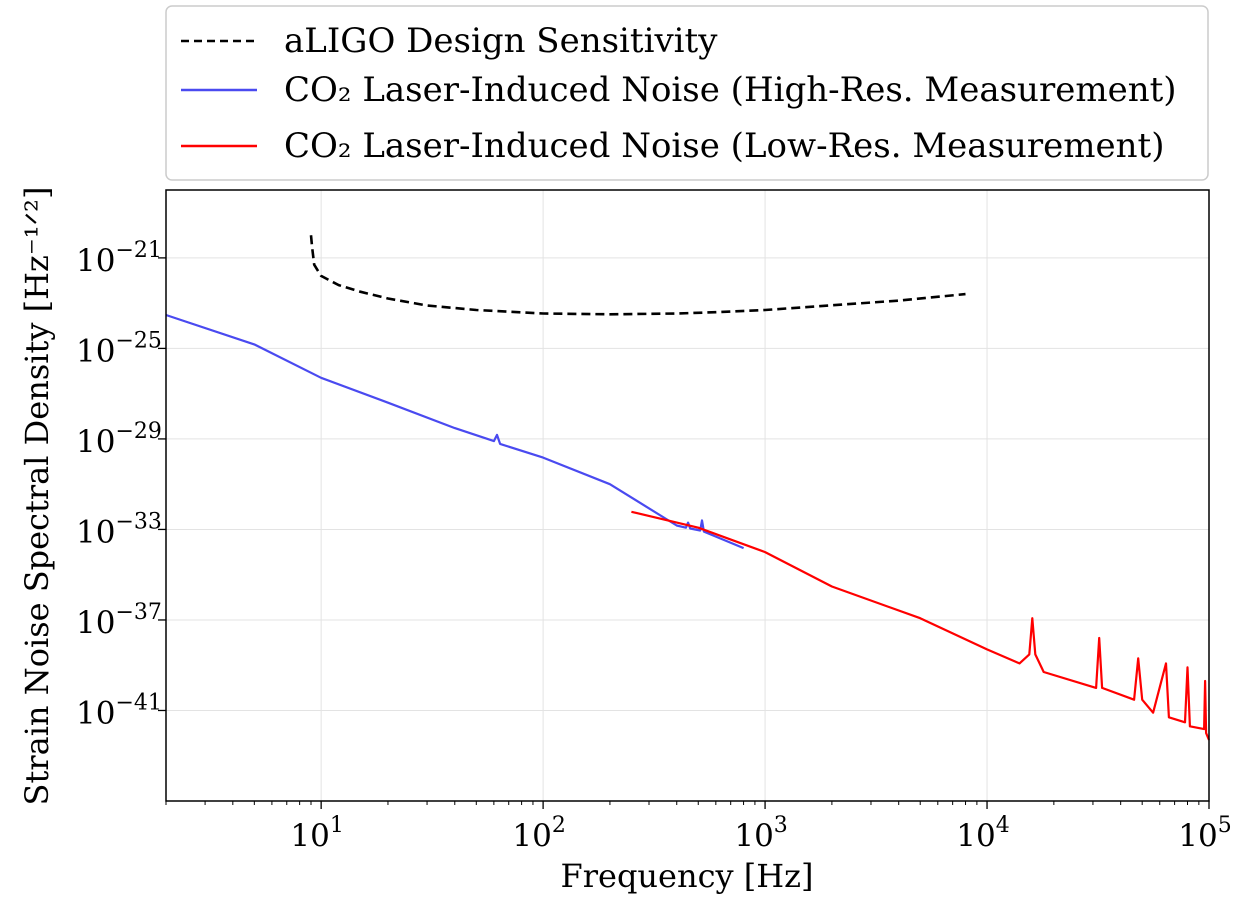 This screenshot has height=904, width=1243. What do you see at coordinates (455, 431) in the screenshot?
I see `series-line-high-res` at bounding box center [455, 431].